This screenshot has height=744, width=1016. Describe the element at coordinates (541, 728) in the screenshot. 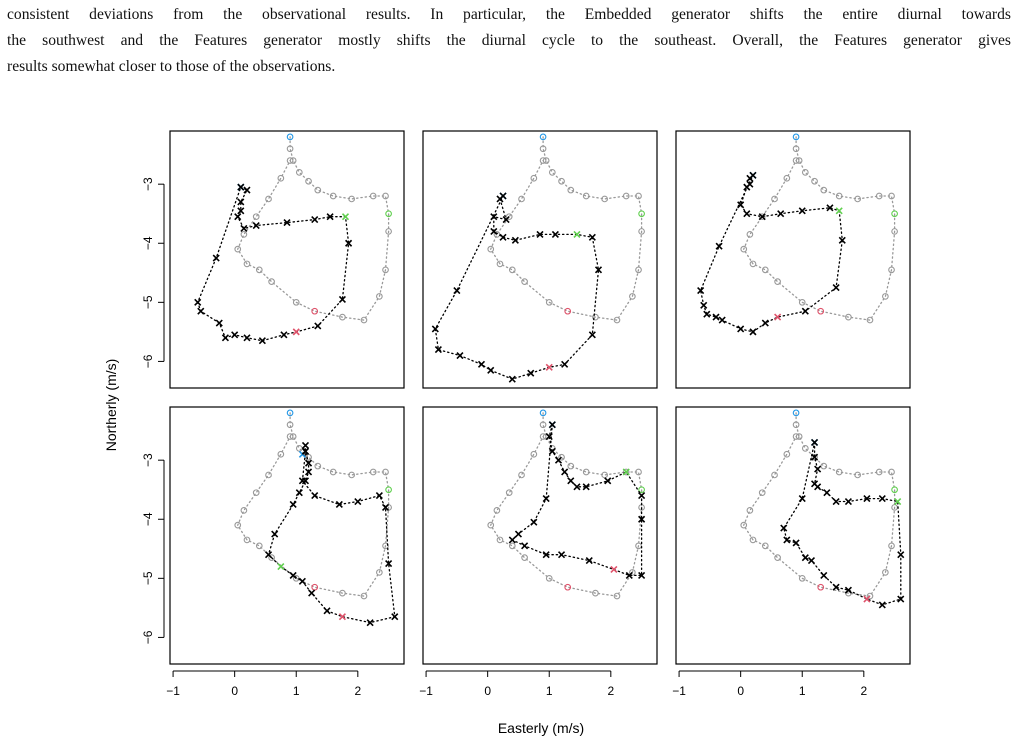

I see `x-axis-title: Easterly (m/s)` at that location.